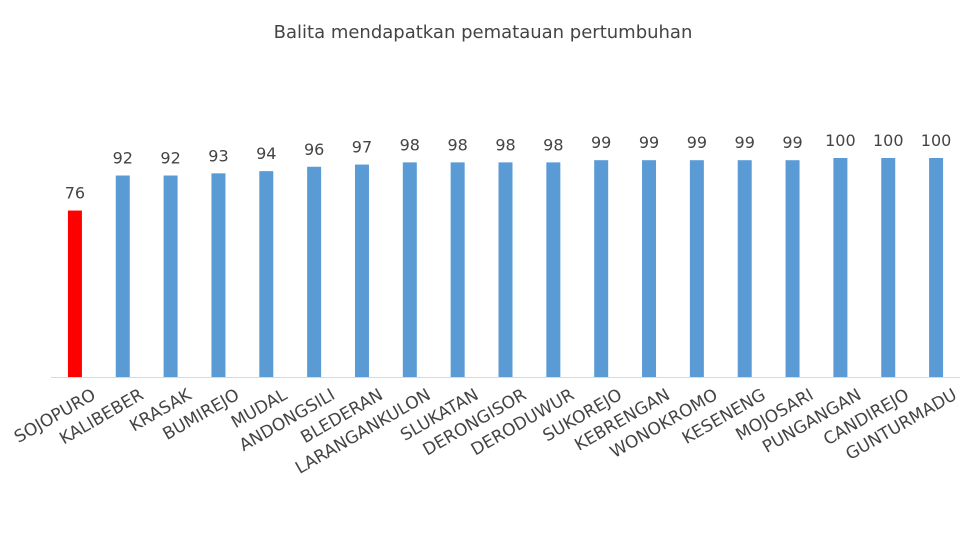 This screenshot has height=540, width=960. Describe the element at coordinates (483, 32) in the screenshot. I see `chart-title: Balita mendapatkan pematauan pertumbuhan` at that location.